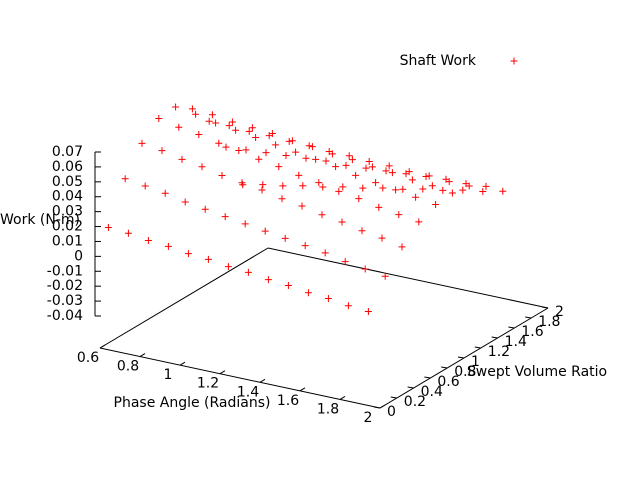 The height and width of the screenshot is (480, 640). Describe the element at coordinates (532, 332) in the screenshot. I see `y-tick-label: 1.6` at that location.